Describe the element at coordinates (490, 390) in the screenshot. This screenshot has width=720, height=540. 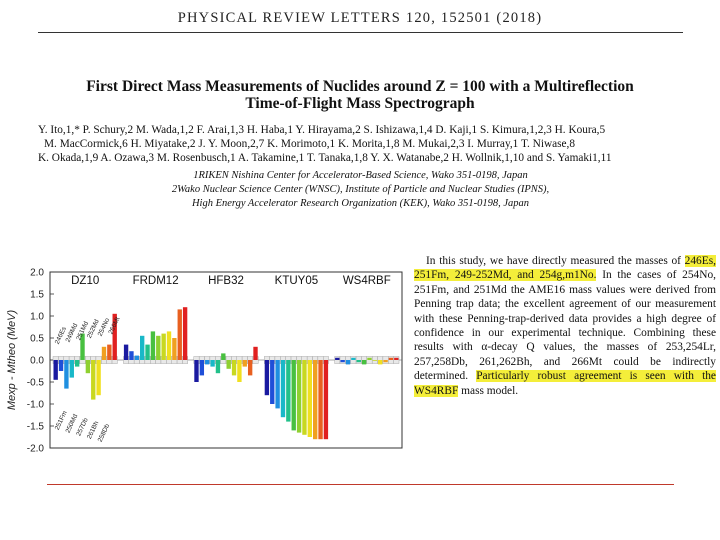
I see `summary-text-6: mass model.` at that location.